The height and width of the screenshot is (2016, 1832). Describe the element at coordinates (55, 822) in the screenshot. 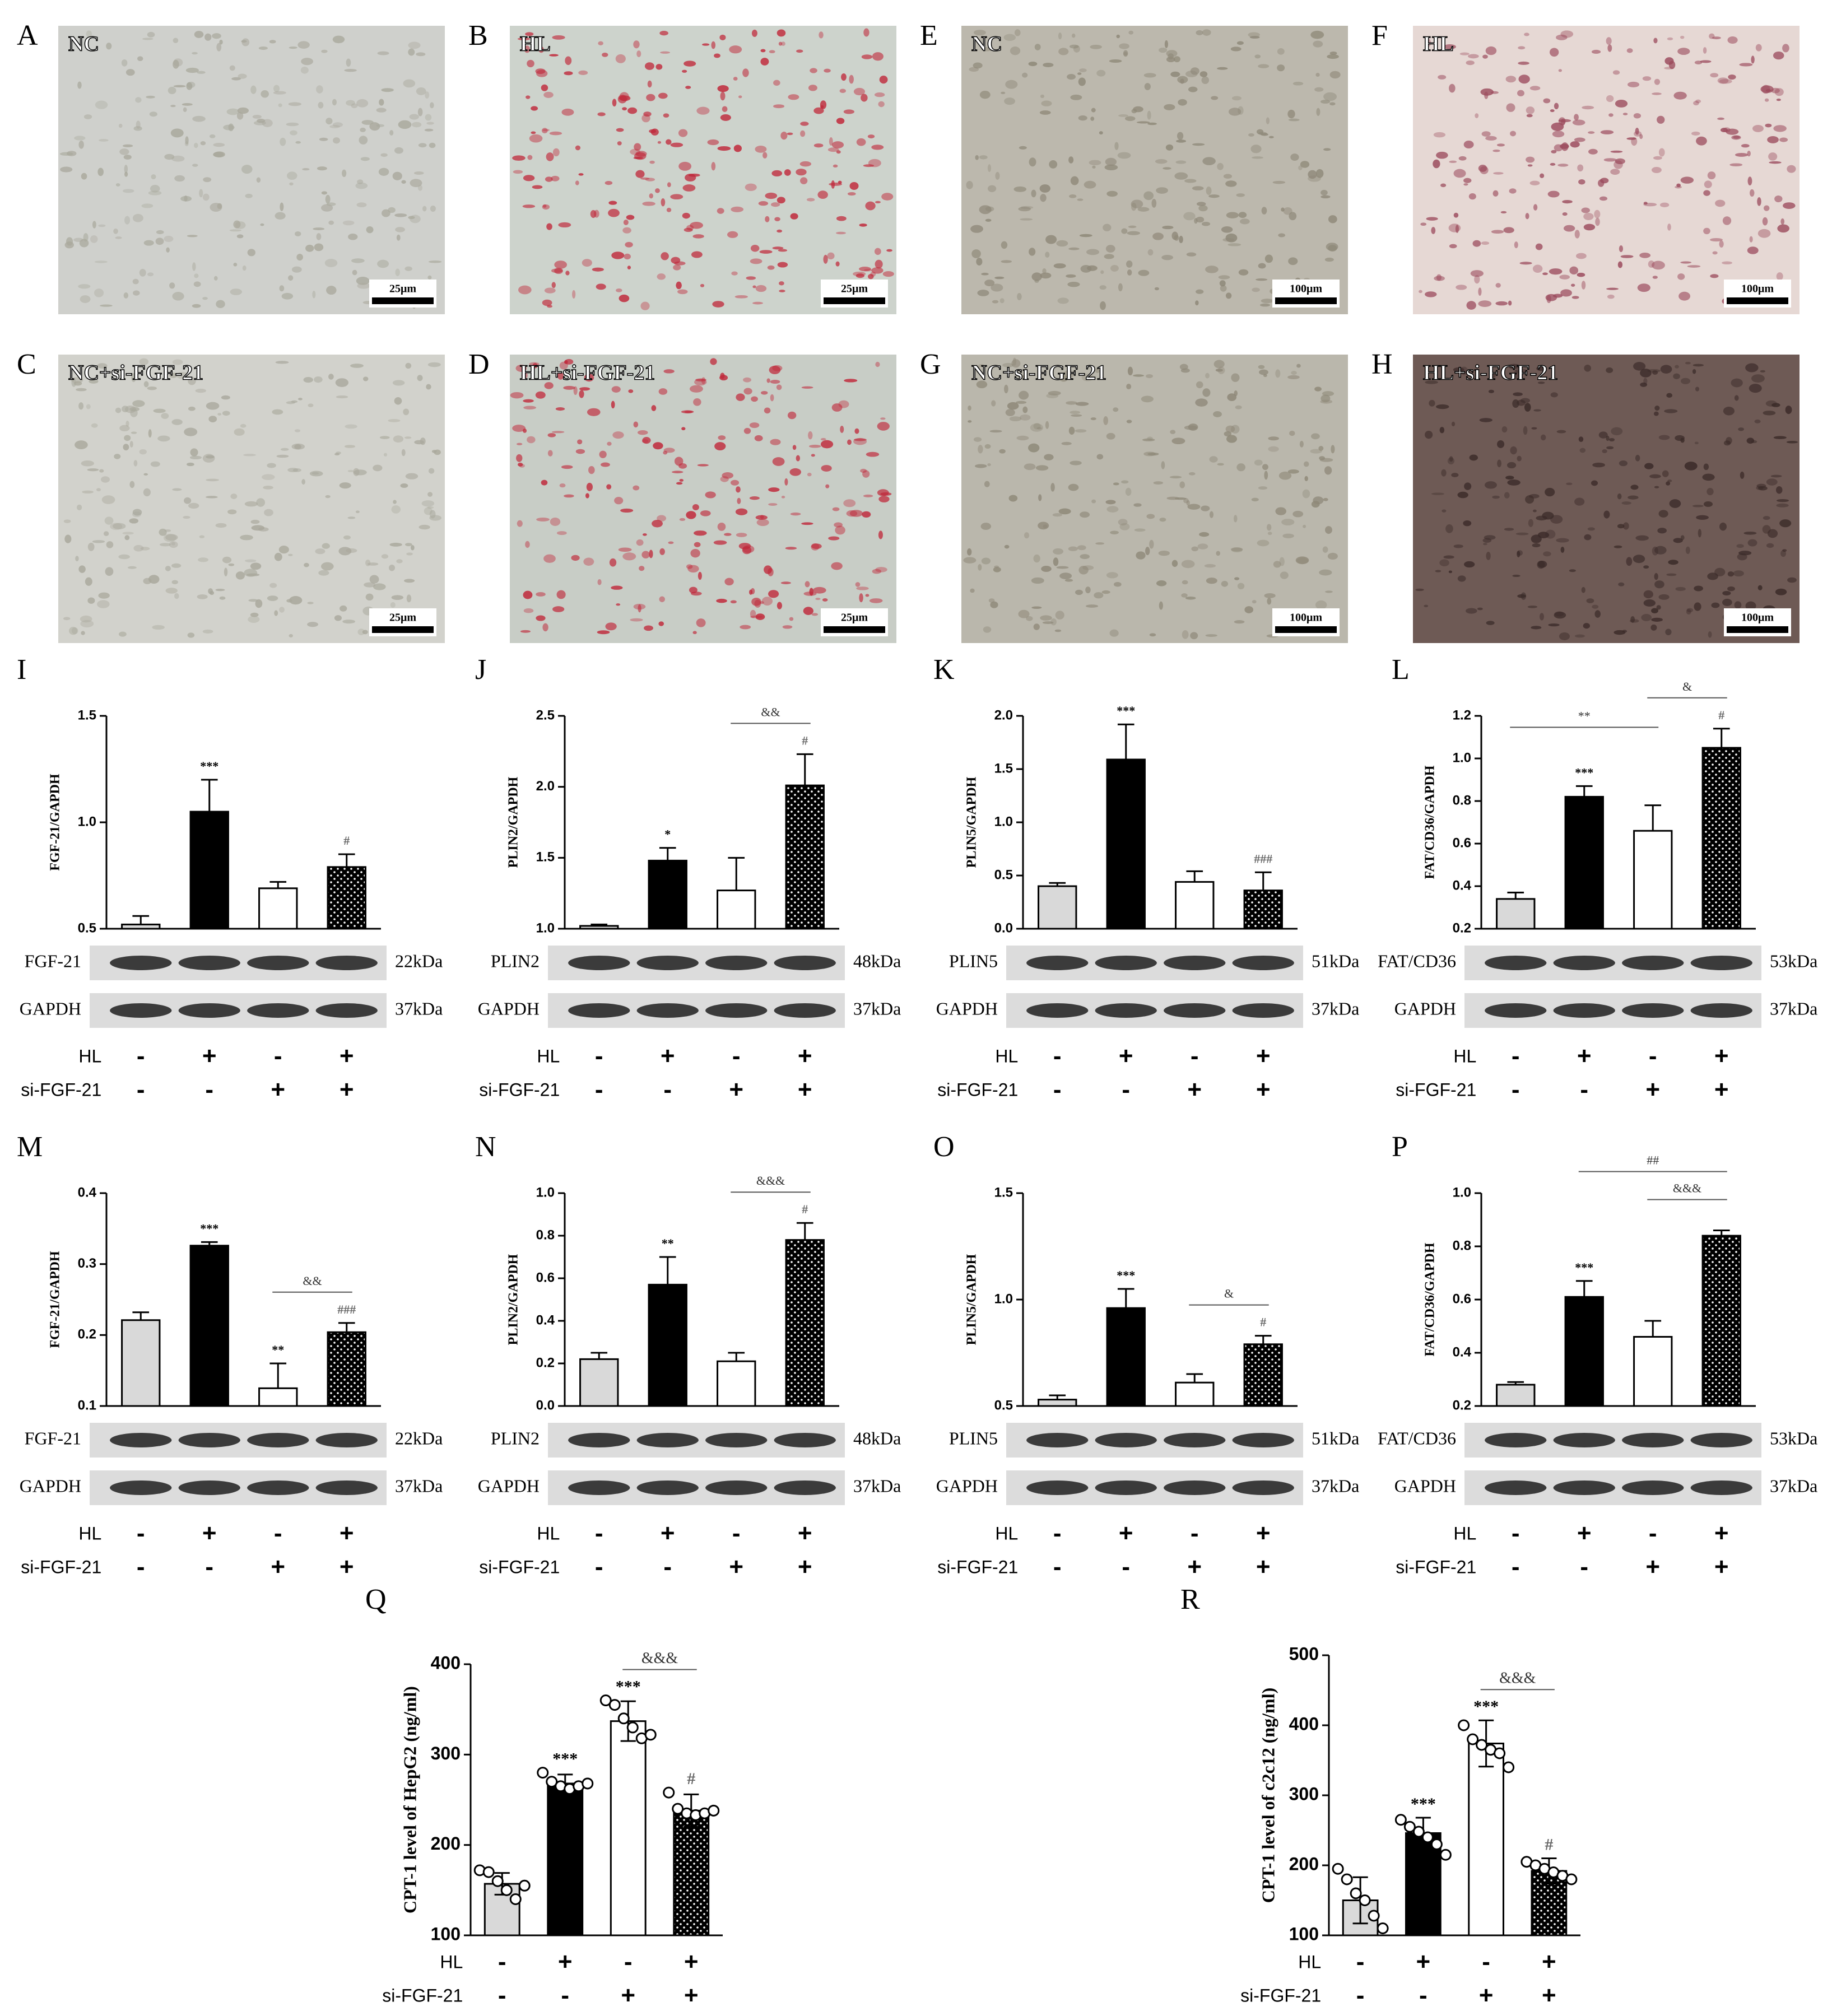

I see `y-axis-label: FGF-21/GAPDH` at that location.